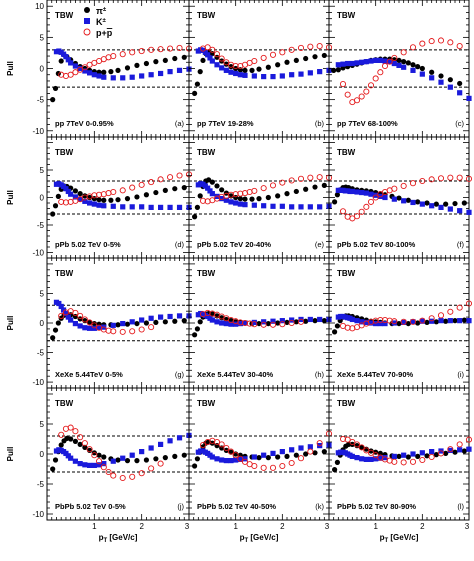 The height and width of the screenshot is (561, 474). Describe the element at coordinates (467, 526) in the screenshot. I see `x-tick-label: 3` at that location.